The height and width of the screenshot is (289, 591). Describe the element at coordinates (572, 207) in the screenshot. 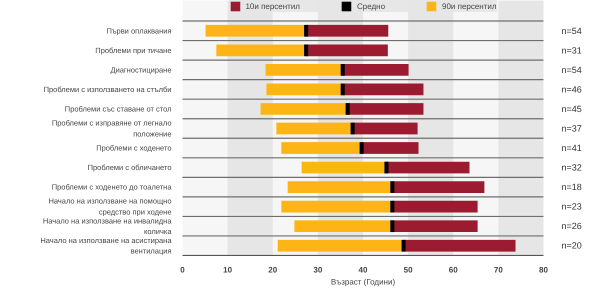

I see `text: n=23` at that location.